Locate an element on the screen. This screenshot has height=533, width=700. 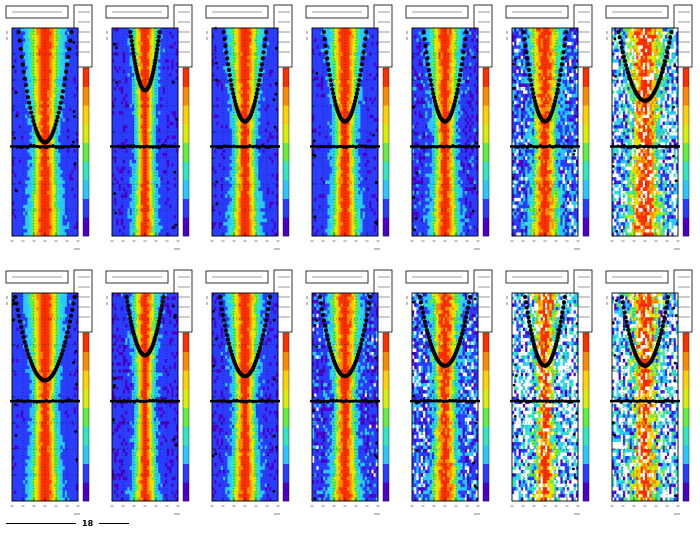
heatmap-panel-r0-c2 is located at coordinates (250, 132).